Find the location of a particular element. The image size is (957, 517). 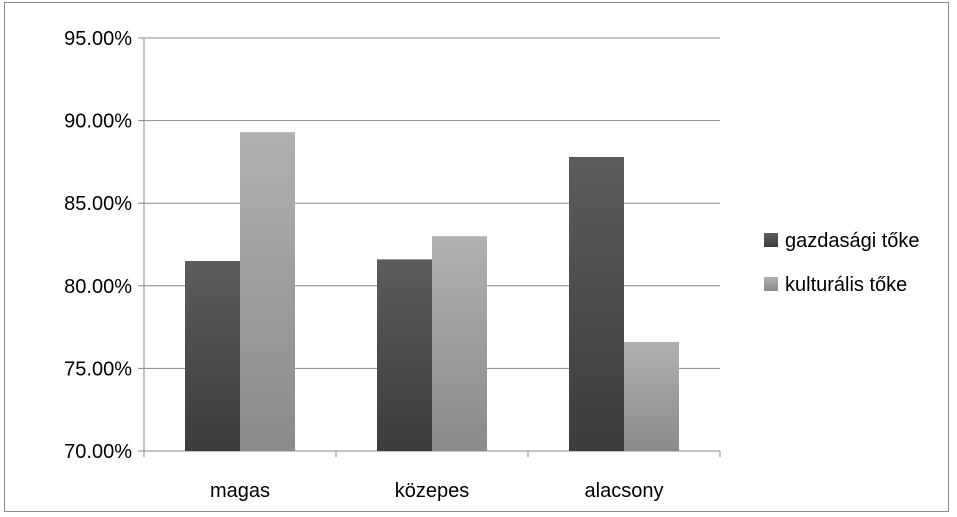

y-tick-label: 90.00% is located at coordinates (98, 122).